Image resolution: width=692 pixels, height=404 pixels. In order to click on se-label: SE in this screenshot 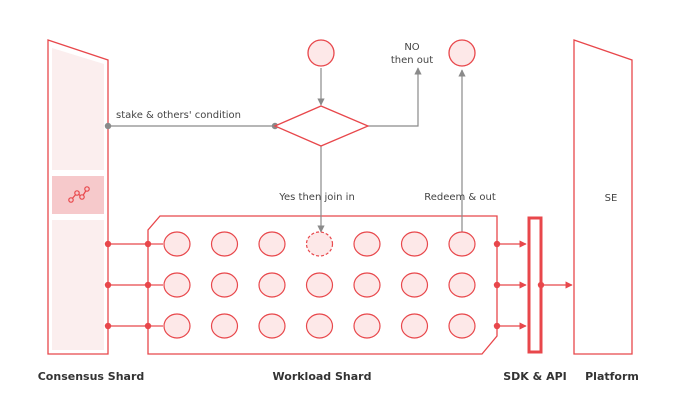, I will do `click(611, 198)`.